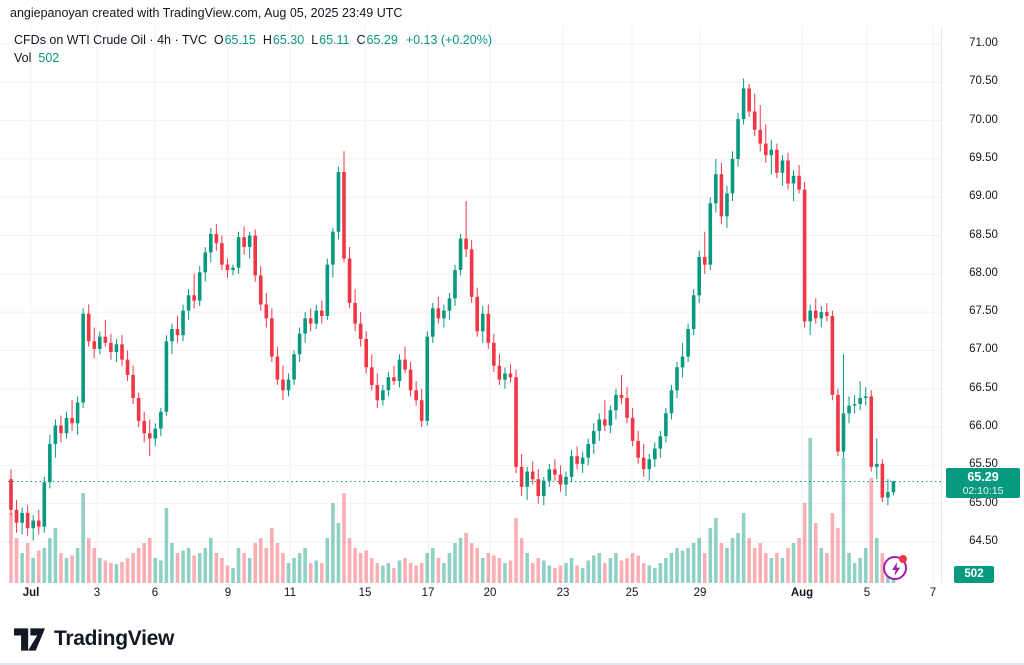  Describe the element at coordinates (632, 593) in the screenshot. I see `time-axis-label: 25` at that location.